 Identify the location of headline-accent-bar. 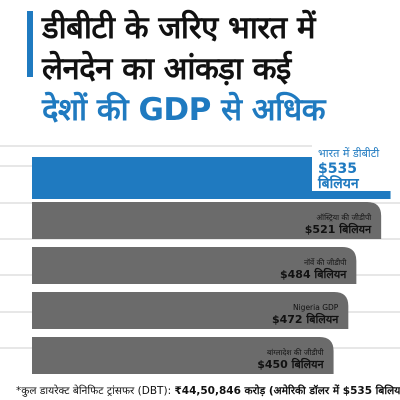
(30, 44).